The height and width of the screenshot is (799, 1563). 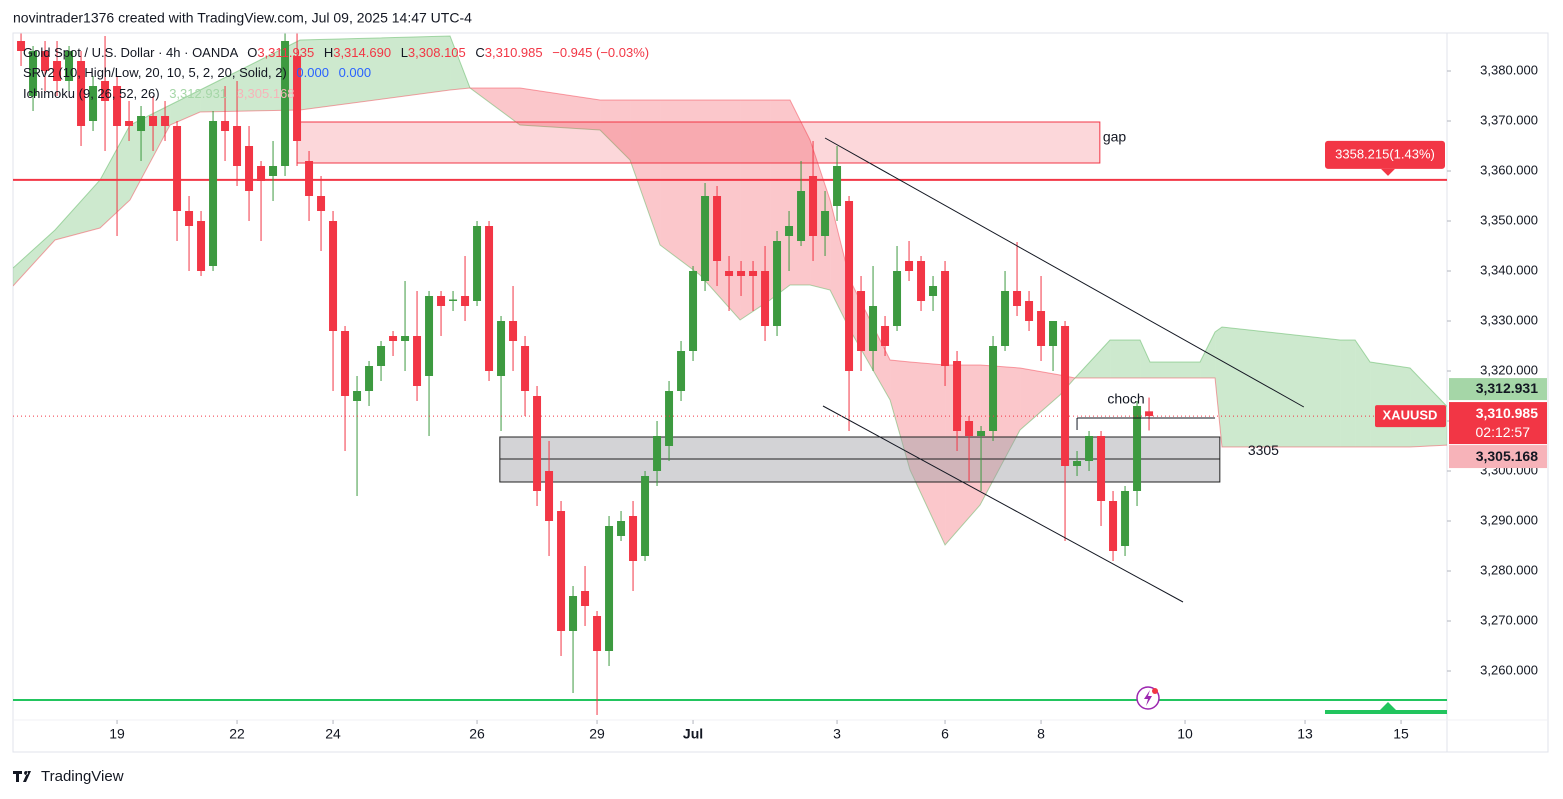 What do you see at coordinates (1263, 450) in the screenshot?
I see `zone-label: 3305` at bounding box center [1263, 450].